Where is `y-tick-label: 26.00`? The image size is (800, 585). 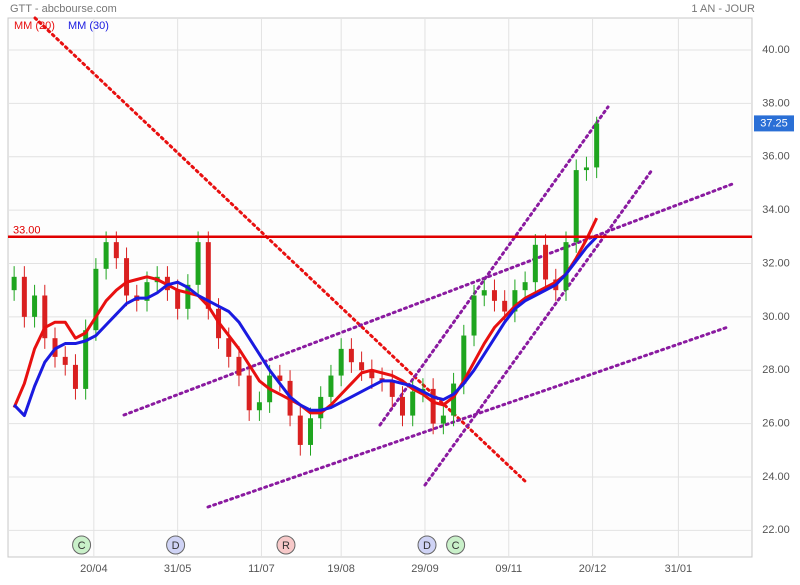
y-tick-label: 26.00 is located at coordinates (776, 423).